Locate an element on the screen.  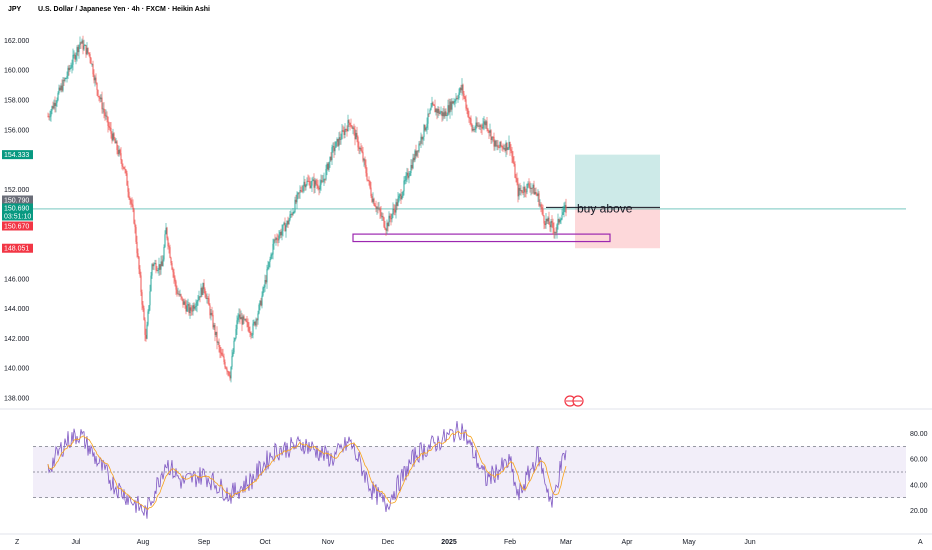
price-tick-label: 142.000 is located at coordinates (16, 339).